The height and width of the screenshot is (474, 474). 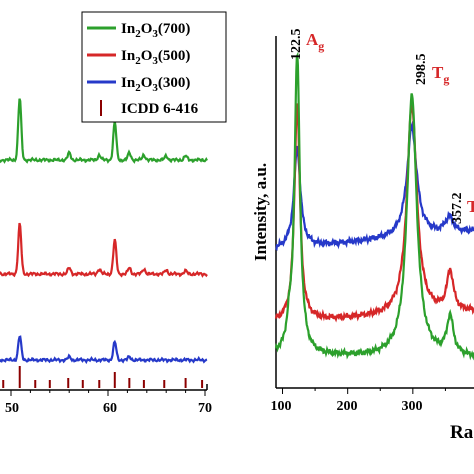 What do you see at coordinates (108, 393) in the screenshot?
I see `xrd-x-ticks` at bounding box center [108, 393].